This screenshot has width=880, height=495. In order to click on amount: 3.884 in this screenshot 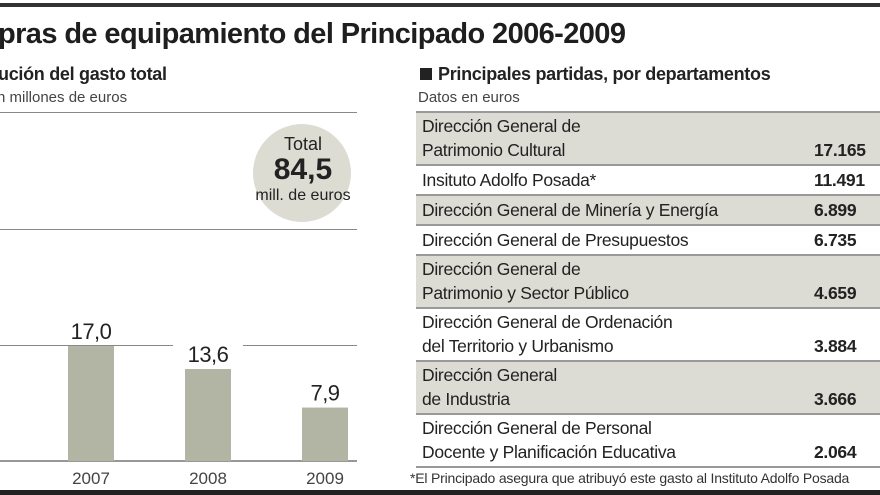, I will do `click(835, 346)`.